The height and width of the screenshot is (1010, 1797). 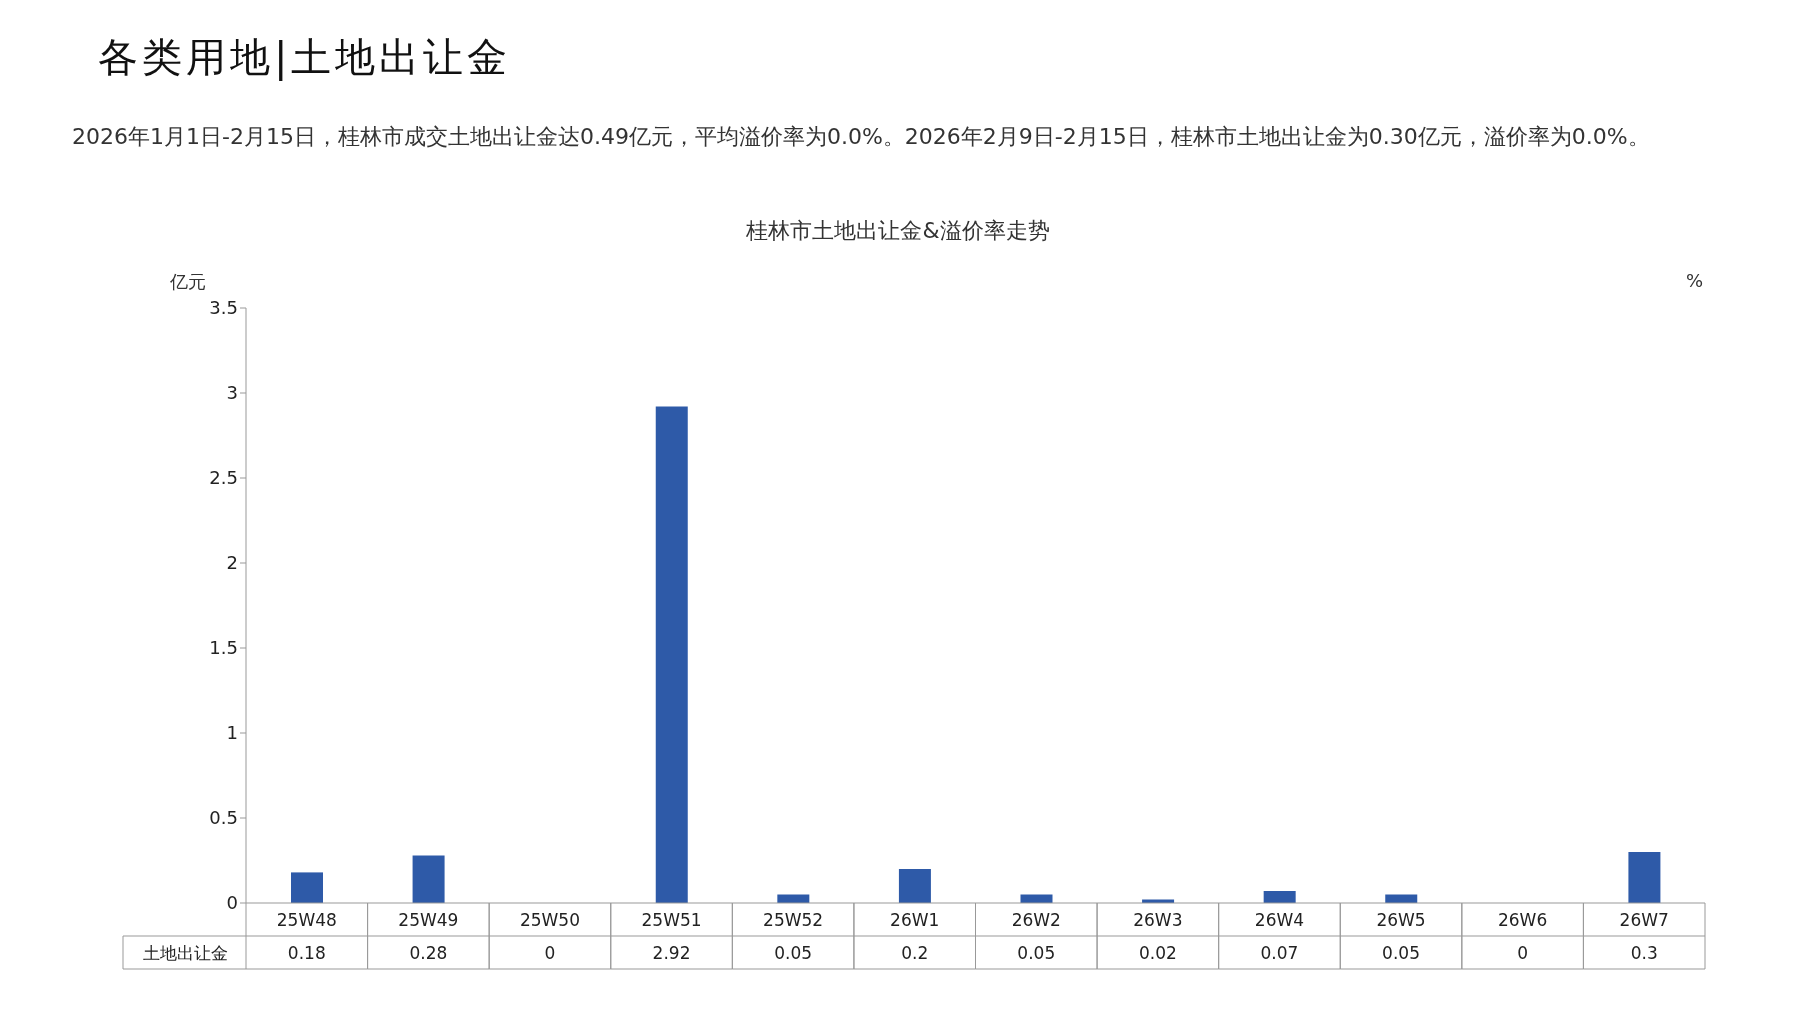 I want to click on x-tick-label: 26W6, so click(x=1522, y=919).